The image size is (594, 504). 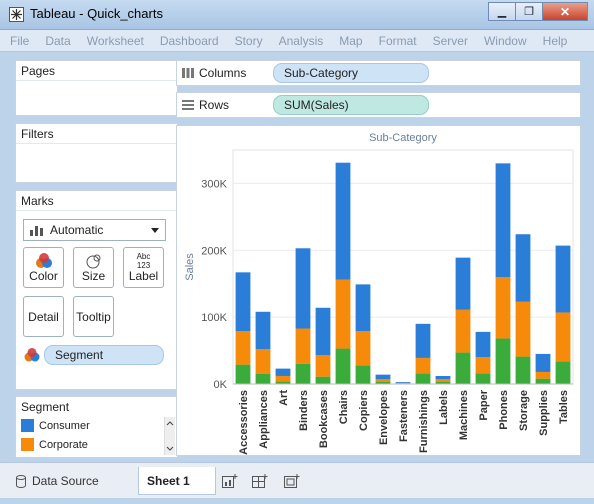 I want to click on x-tick-label: Paper, so click(x=484, y=404).